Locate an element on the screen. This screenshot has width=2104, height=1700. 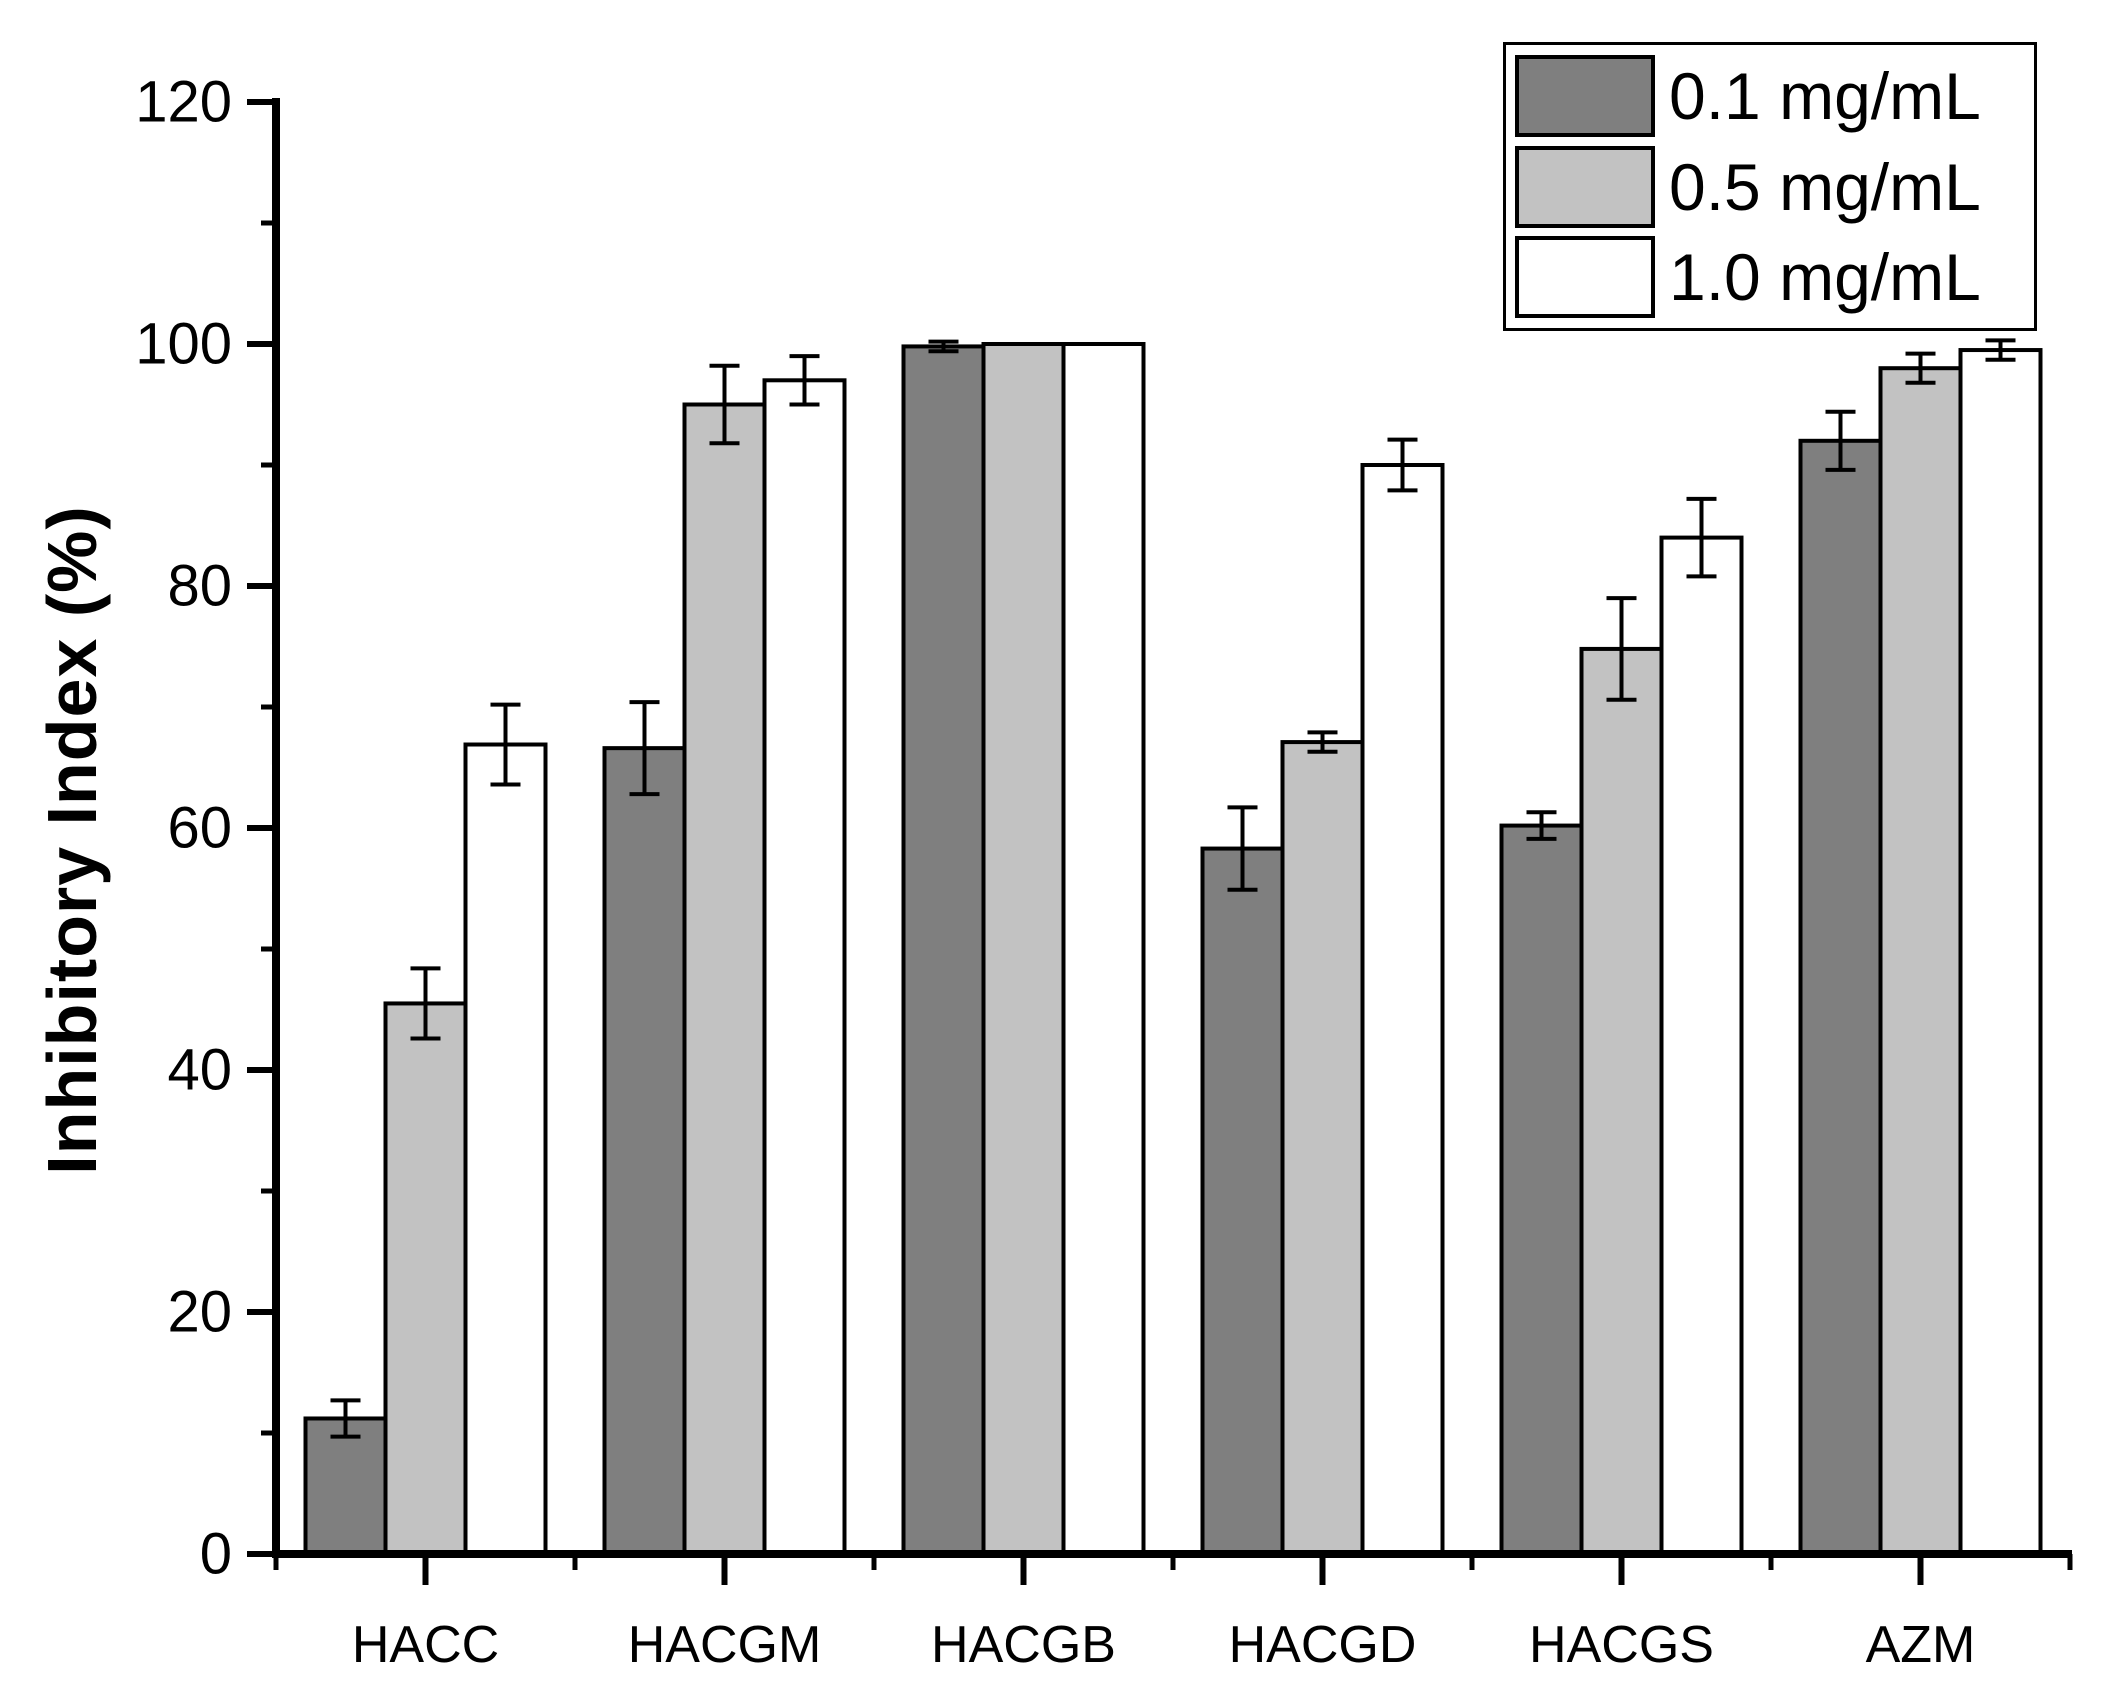
y-tick-label-100: 100 is located at coordinates (183, 344).